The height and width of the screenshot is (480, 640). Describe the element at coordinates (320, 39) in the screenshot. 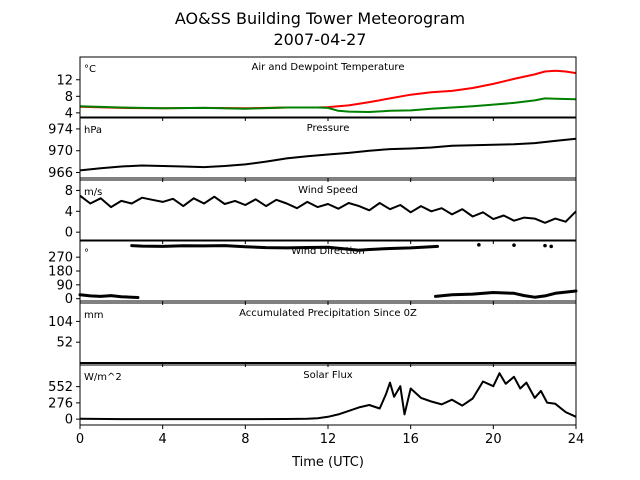

I see `figure-title-line2: 2007-04-27` at that location.